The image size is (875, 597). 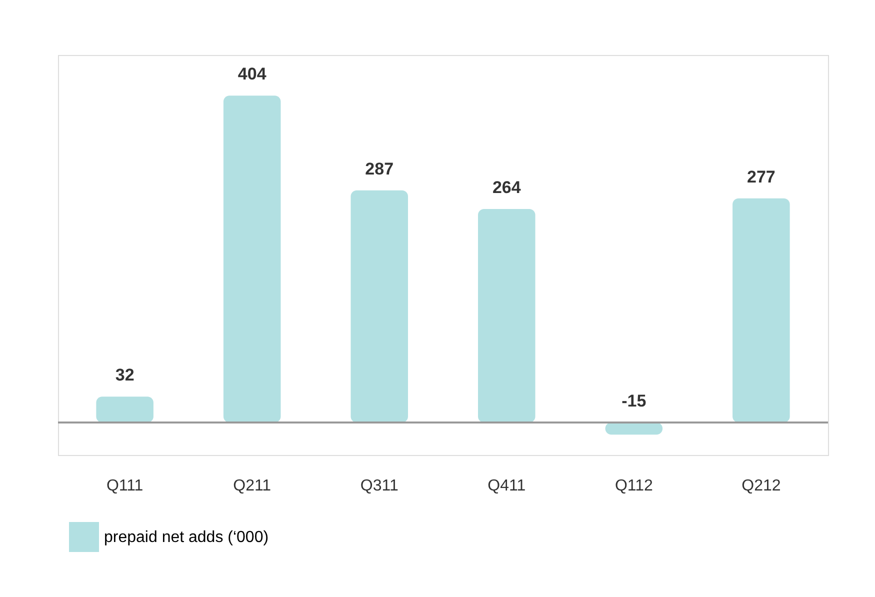 I want to click on data-label: 264, so click(x=507, y=187).